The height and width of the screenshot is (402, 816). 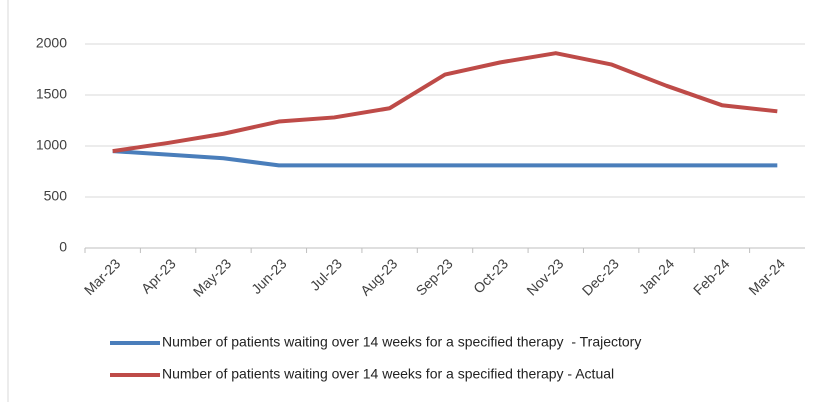 What do you see at coordinates (326, 274) in the screenshot?
I see `x-tick-label: Jul-23` at bounding box center [326, 274].